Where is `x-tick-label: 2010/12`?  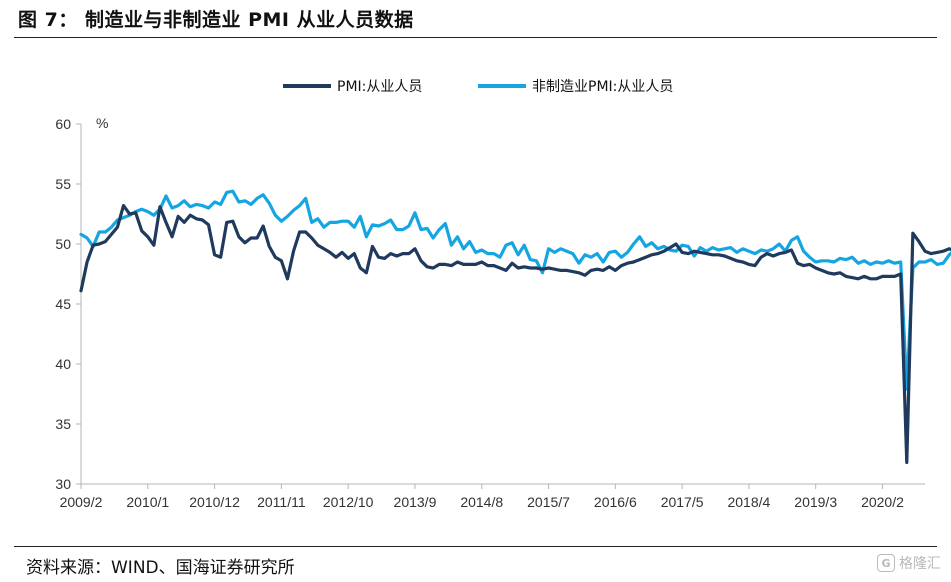 x-tick-label: 2010/12 is located at coordinates (214, 502).